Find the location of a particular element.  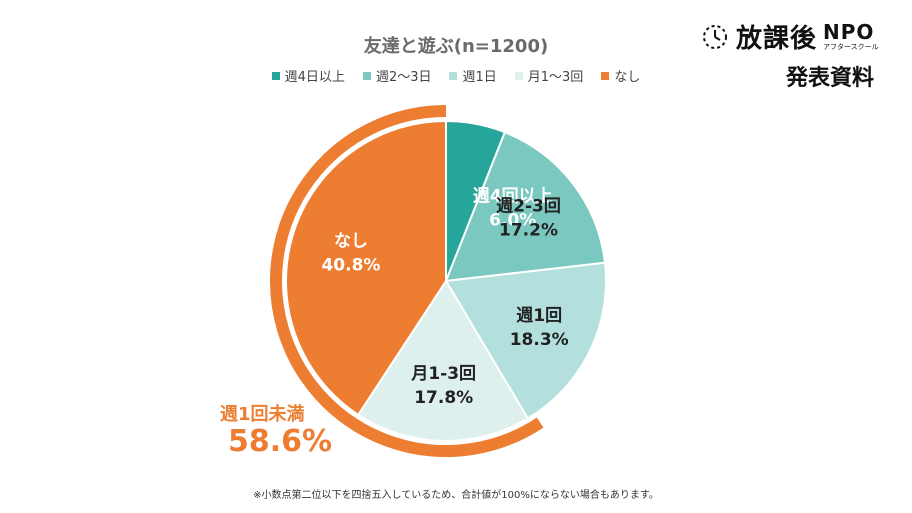

slice-value-label: 6.0% is located at coordinates (512, 221).